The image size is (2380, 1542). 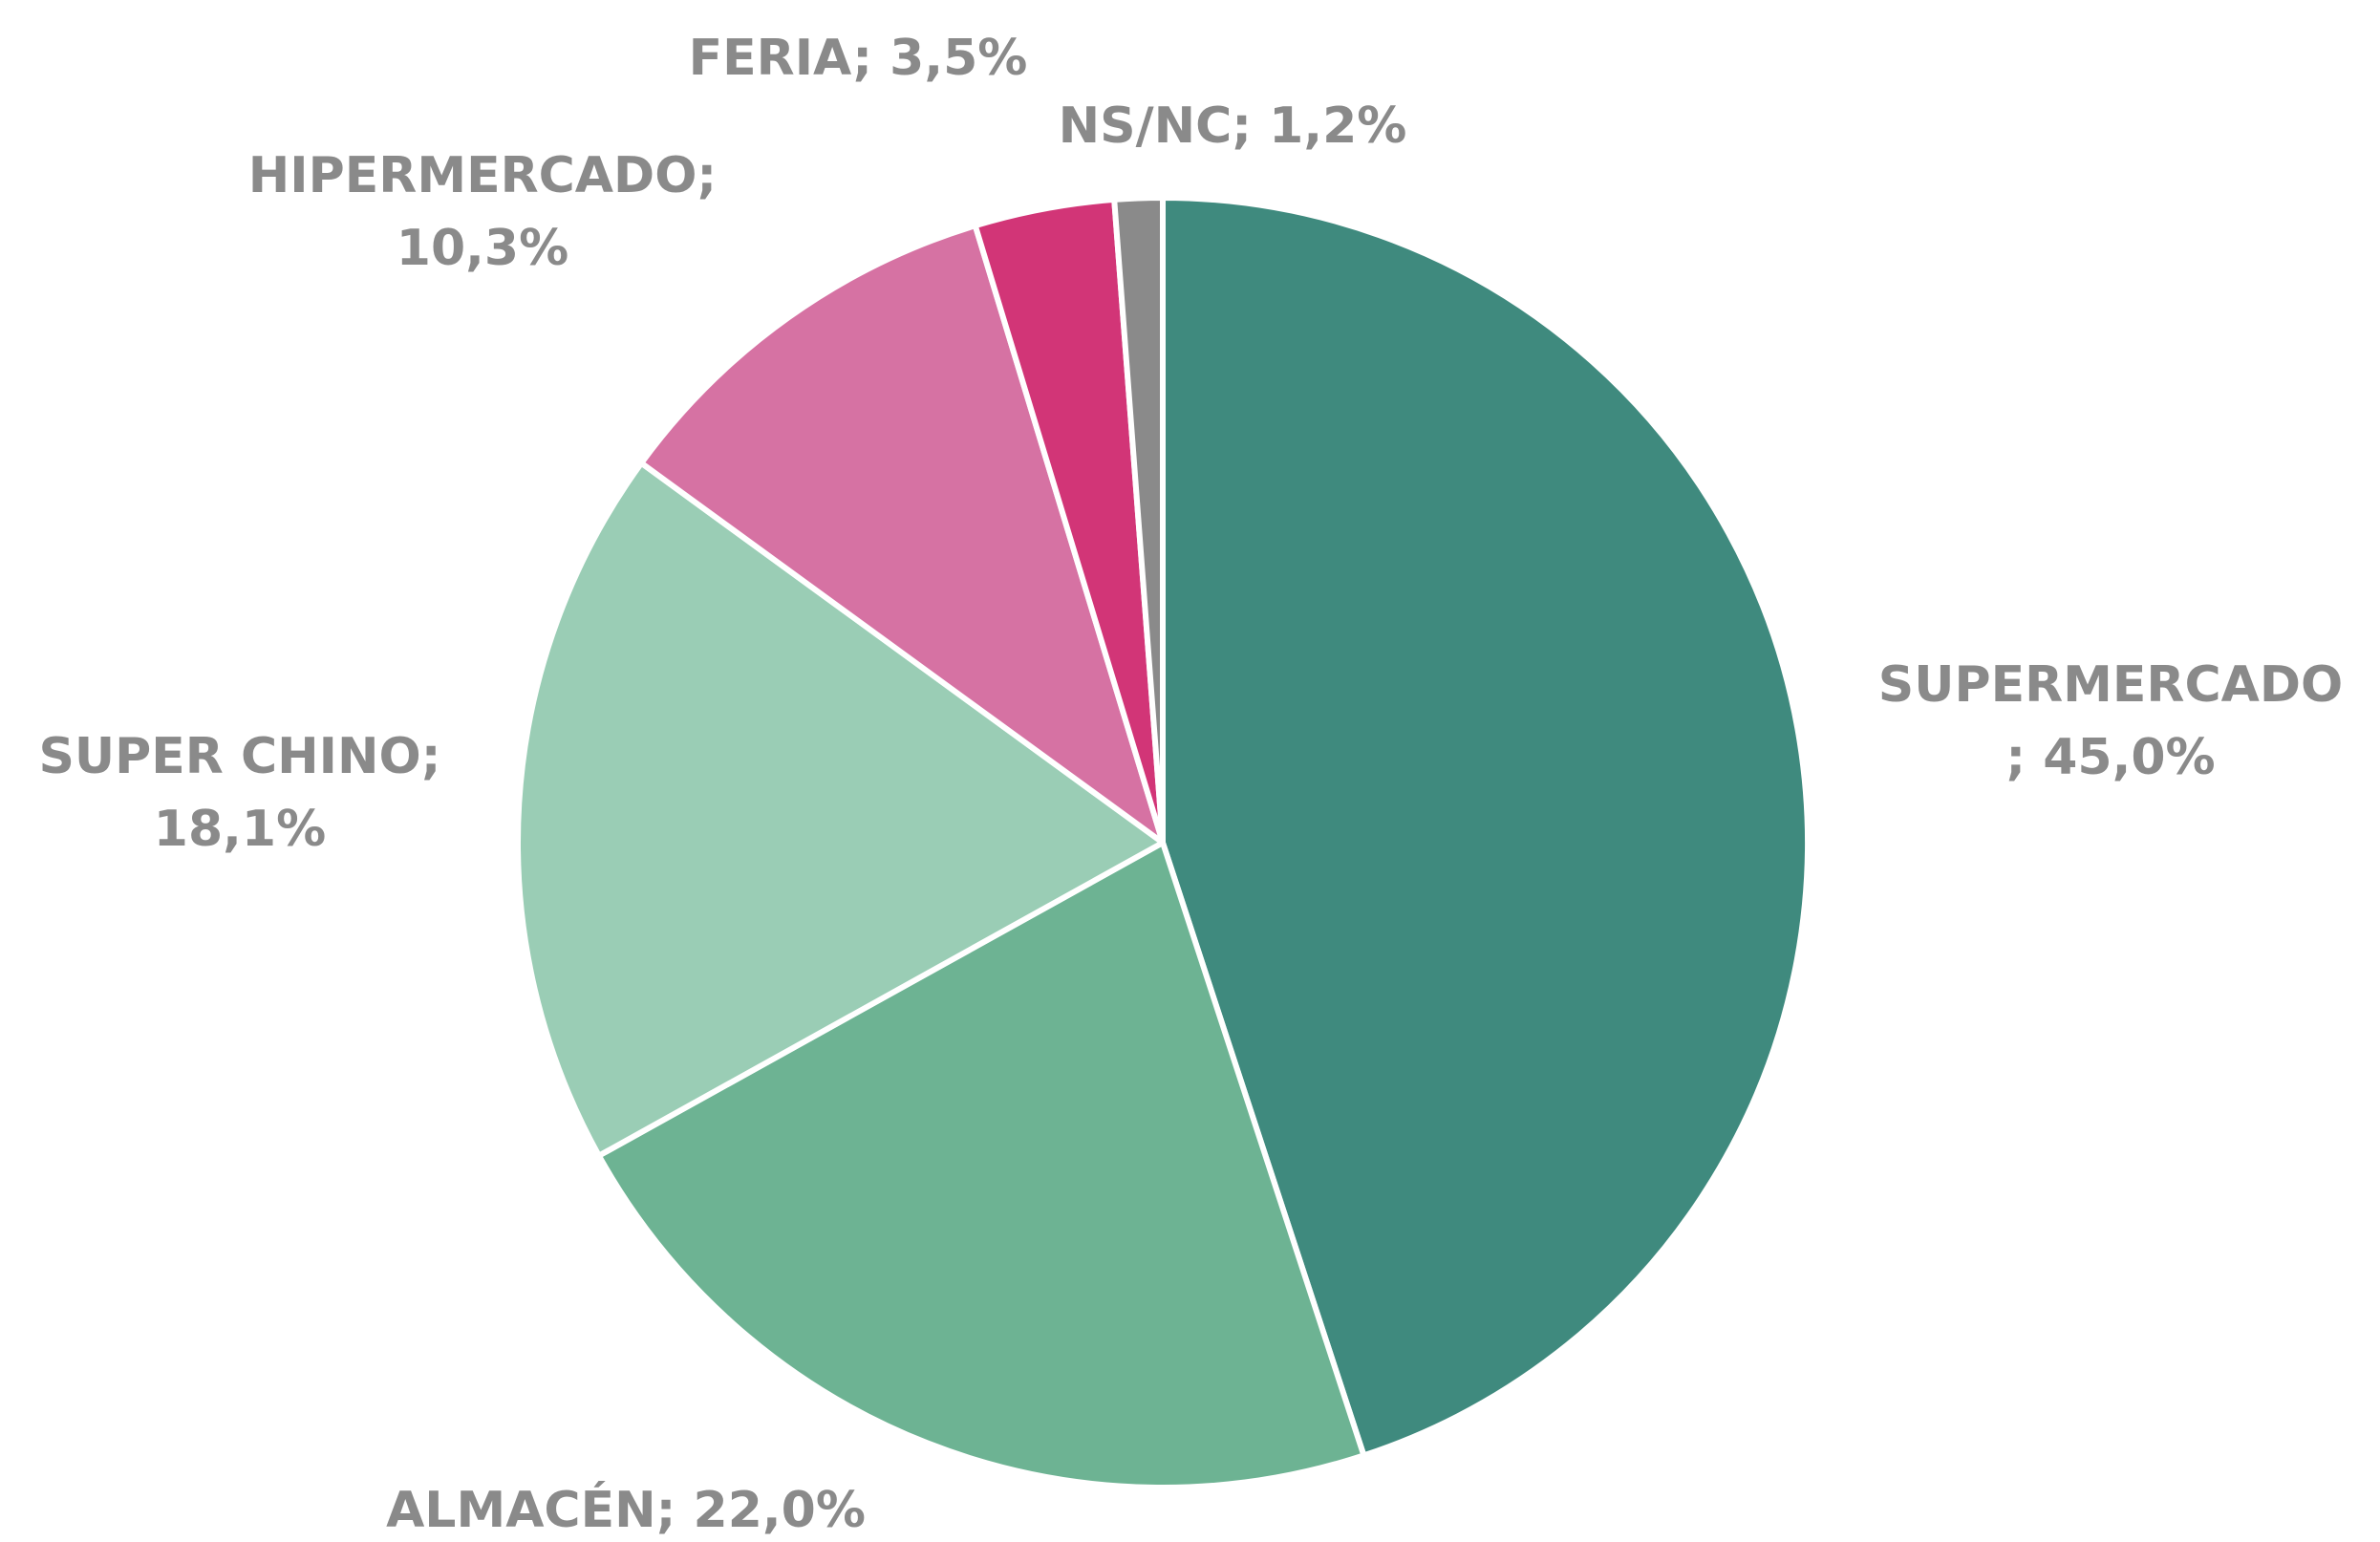 What do you see at coordinates (2110, 685) in the screenshot?
I see `slice-label: SUPERMERCADO` at bounding box center [2110, 685].